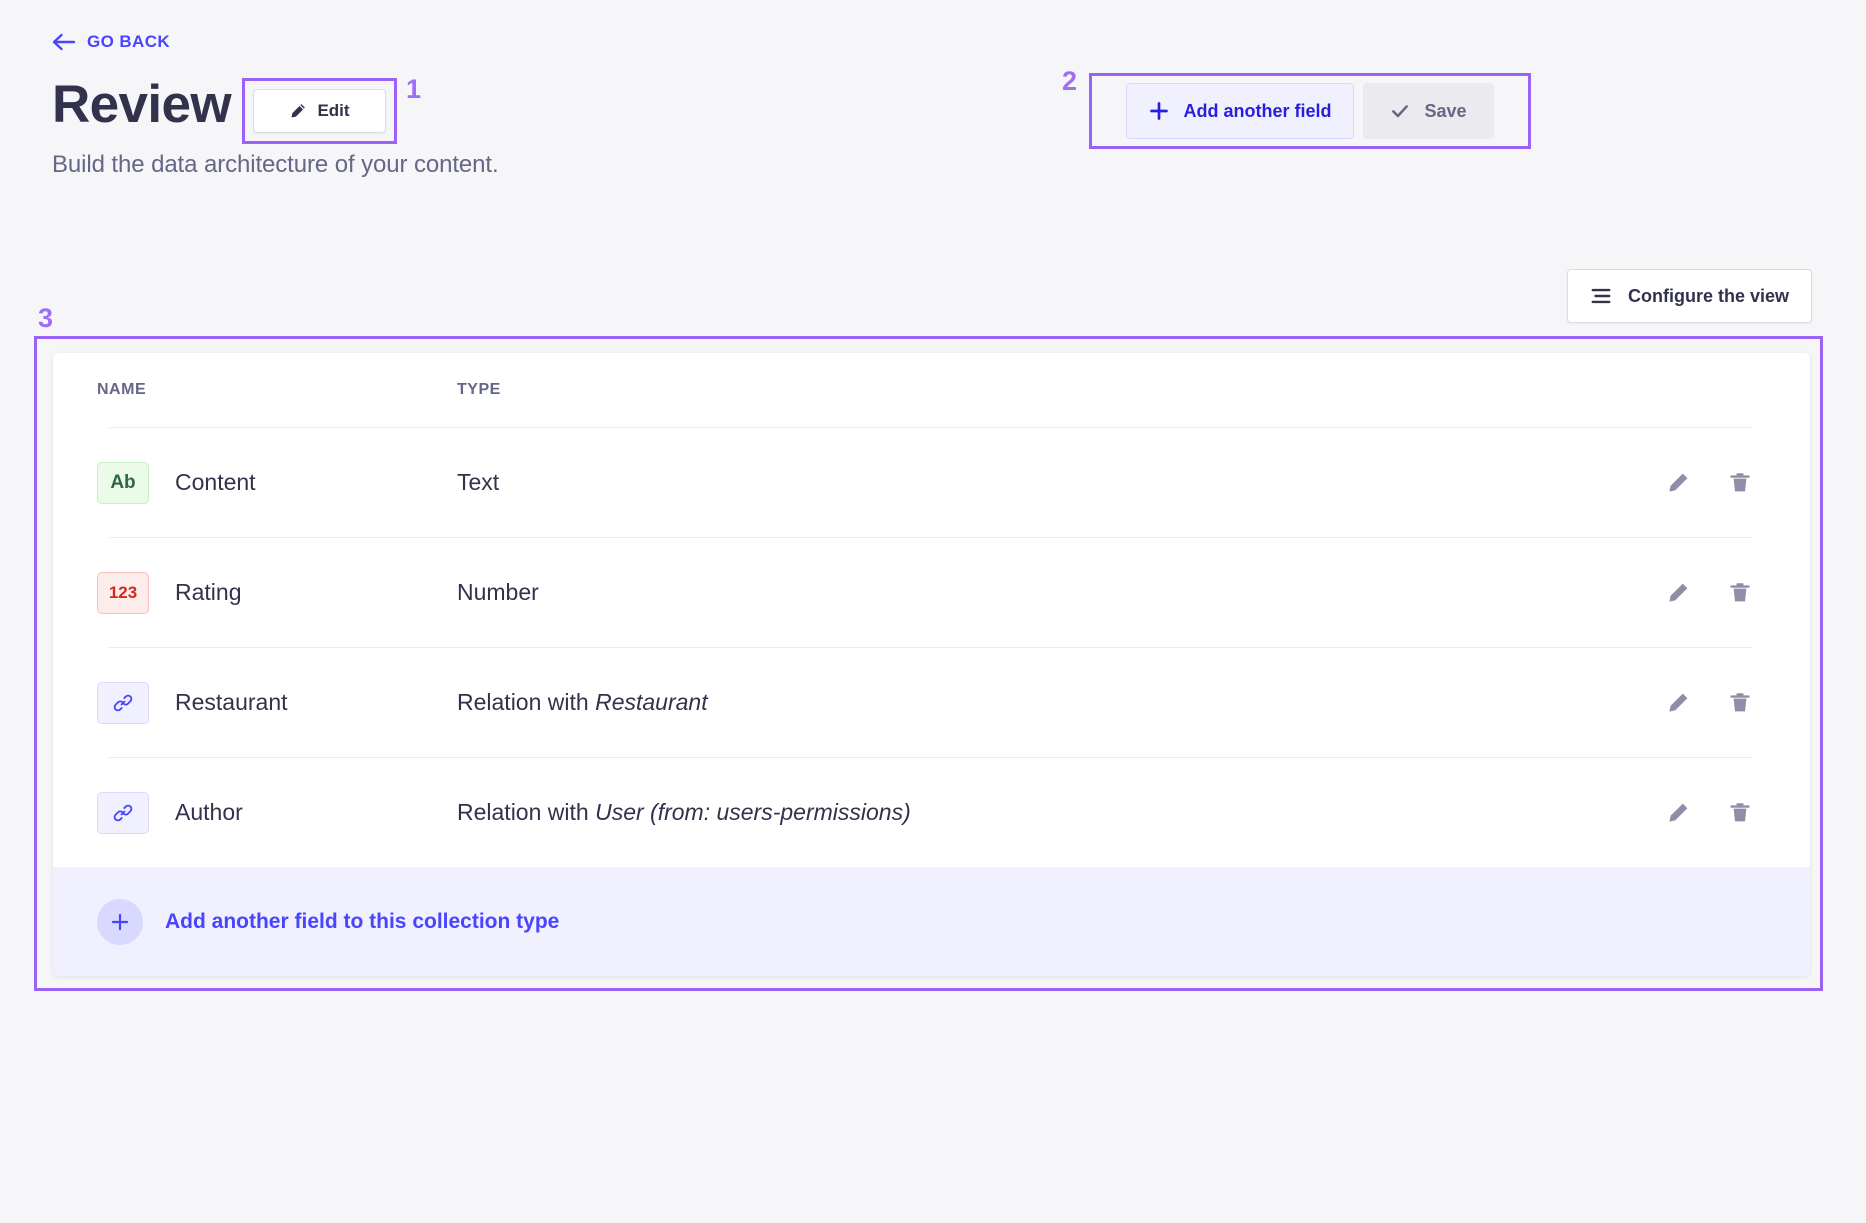  I want to click on badge-label: 123, so click(123, 592).